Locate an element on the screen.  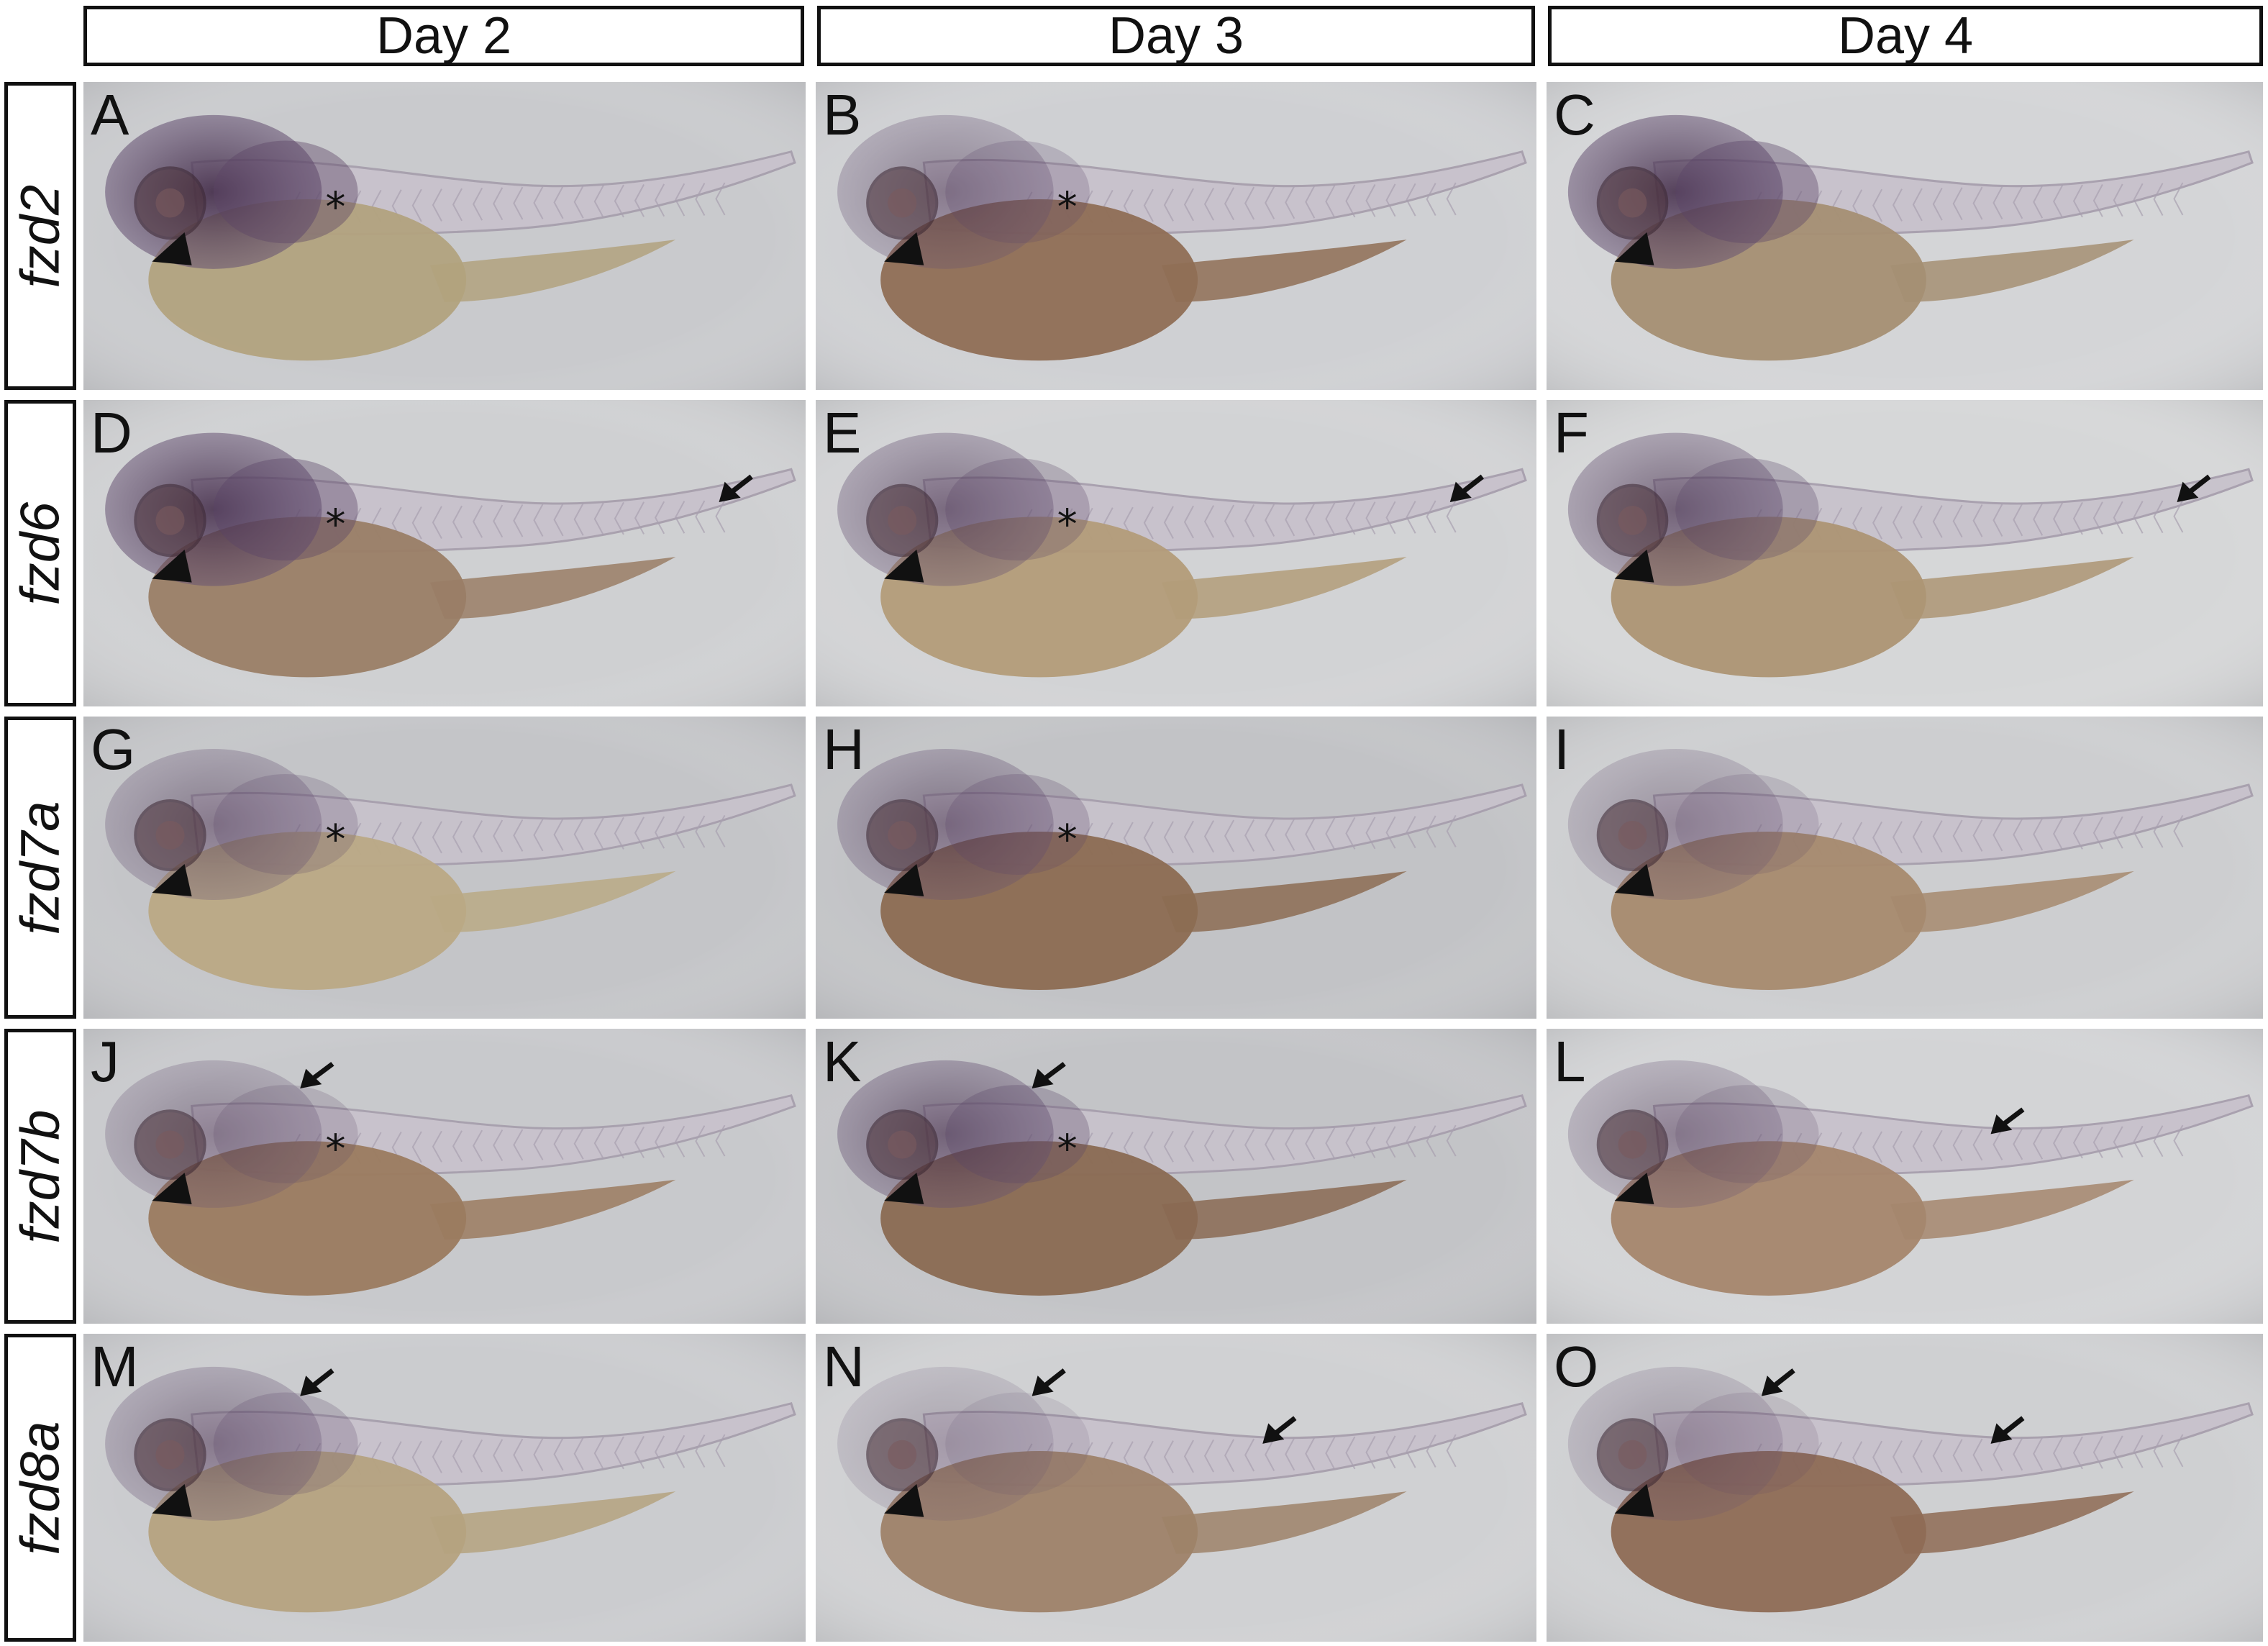
panel-i: I is located at coordinates (1905, 868).